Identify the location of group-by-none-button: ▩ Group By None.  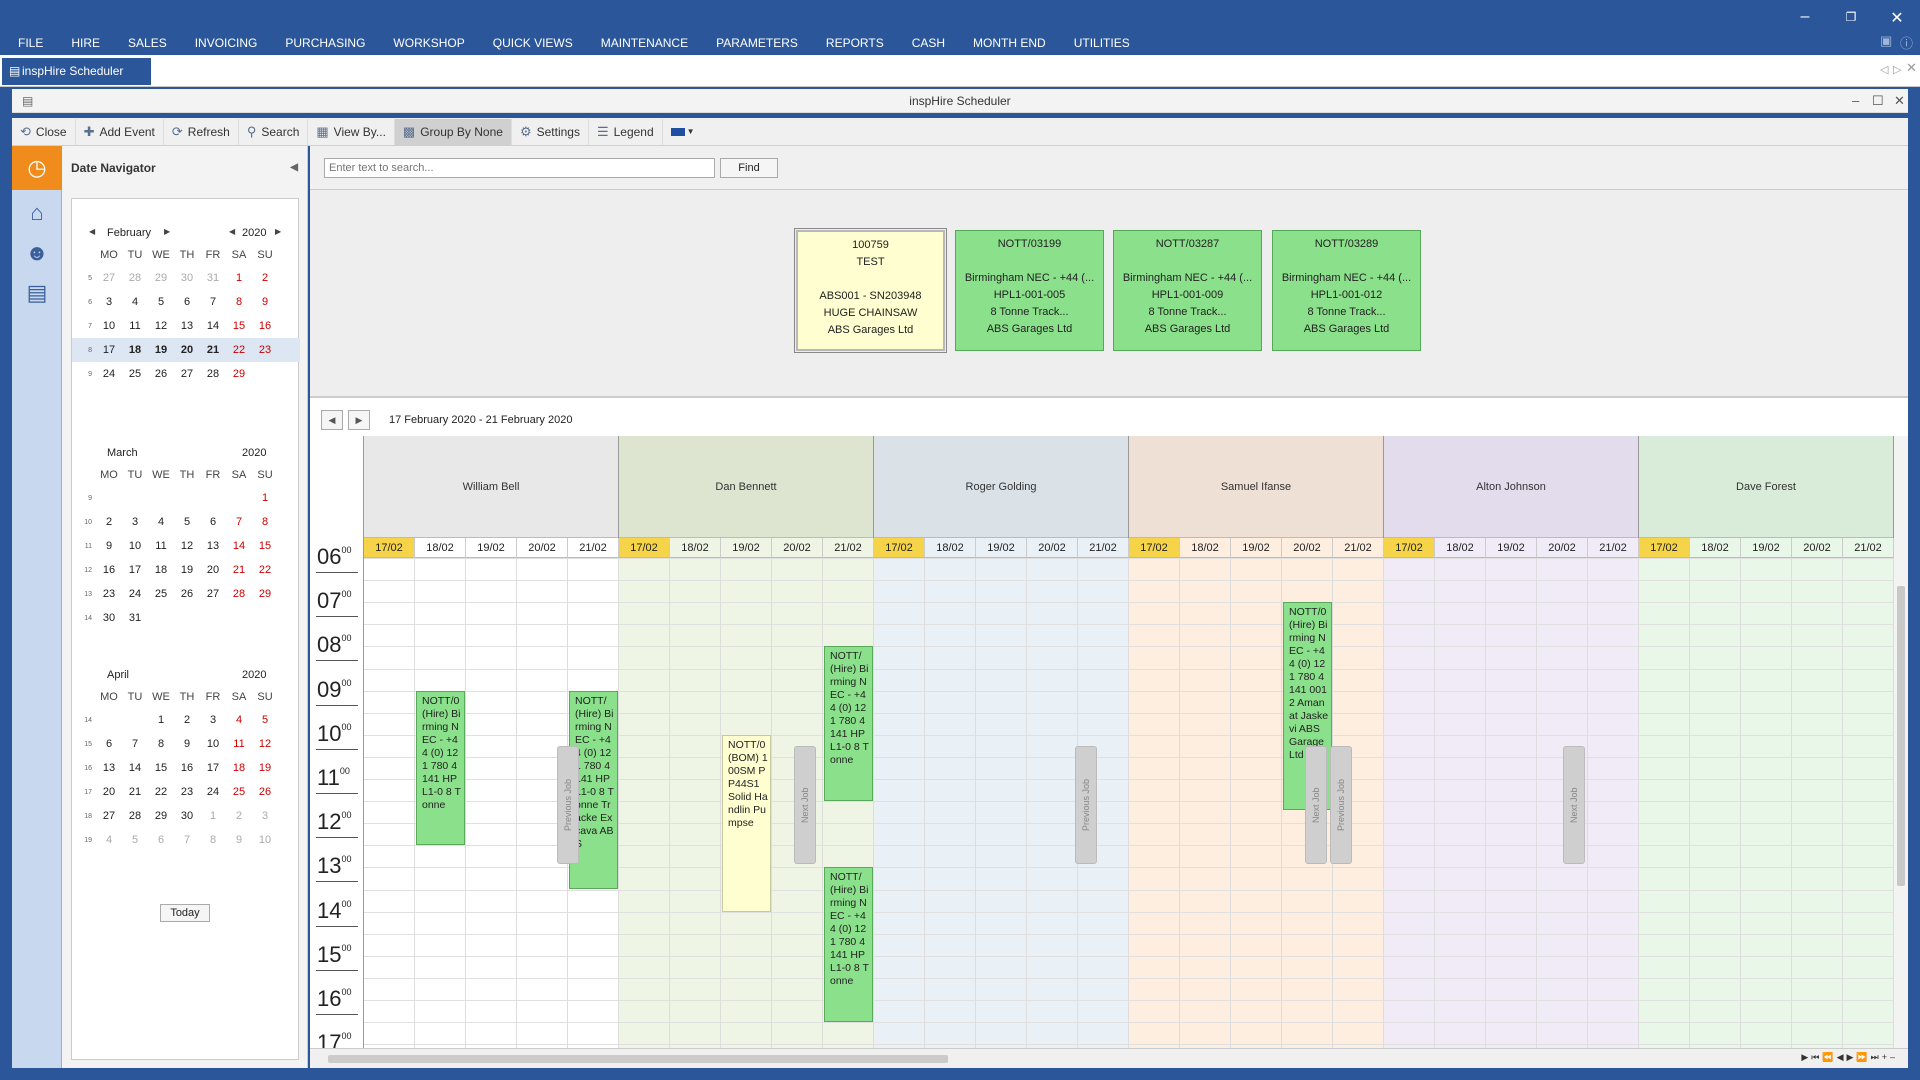
(453, 131).